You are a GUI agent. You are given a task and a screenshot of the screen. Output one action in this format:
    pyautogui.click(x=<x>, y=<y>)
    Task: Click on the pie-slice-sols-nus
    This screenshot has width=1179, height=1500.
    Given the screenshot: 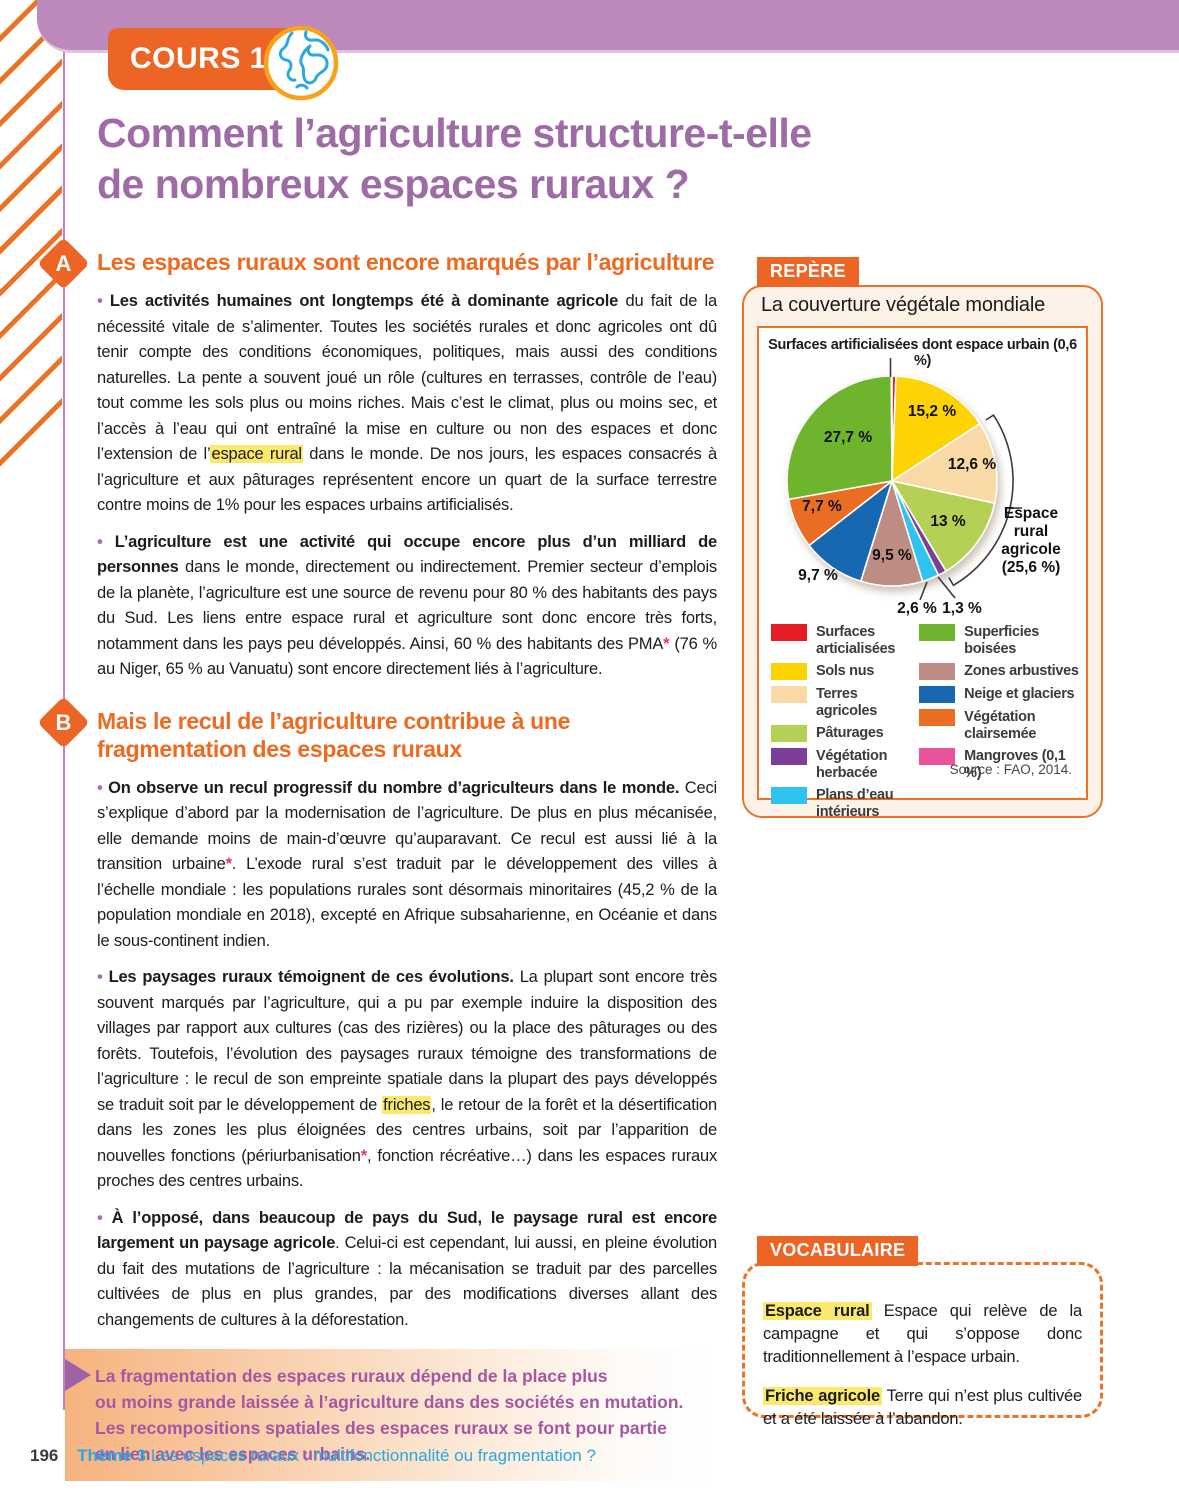 What is the action you would take?
    pyautogui.click(x=936, y=429)
    